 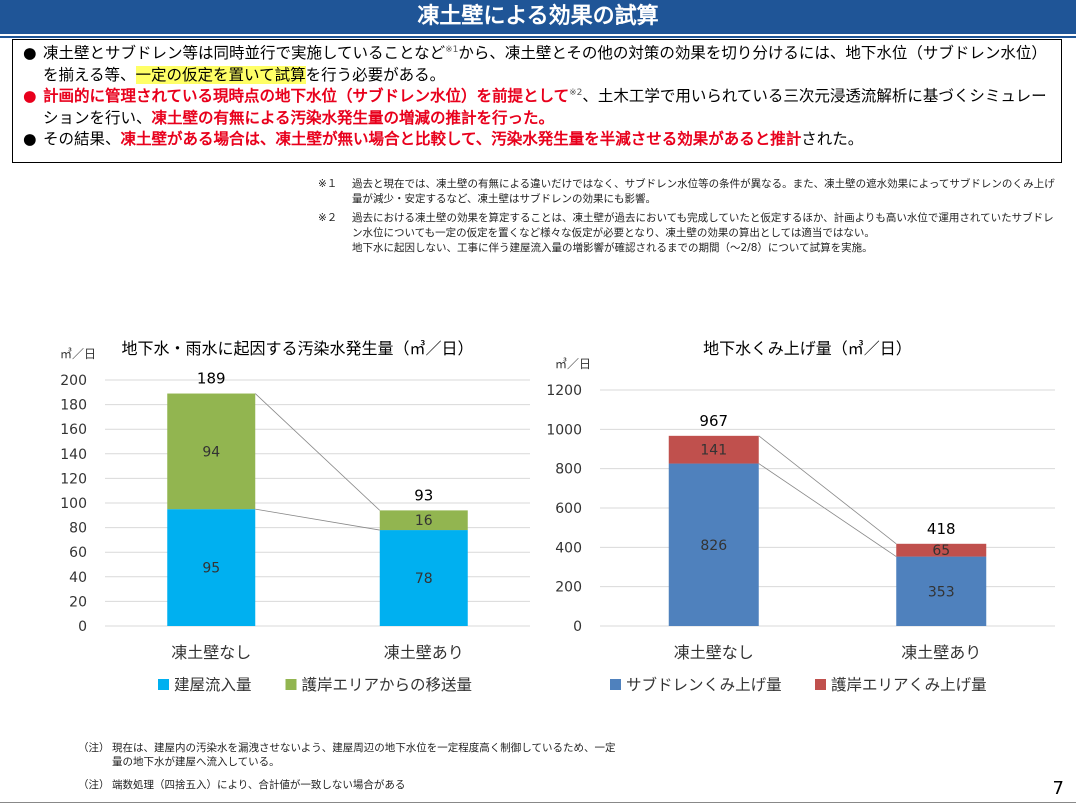 I want to click on emphasis-text: 凍土壁の有無による汚染水発生量の増減の推計を行った。, so click(x=353, y=117).